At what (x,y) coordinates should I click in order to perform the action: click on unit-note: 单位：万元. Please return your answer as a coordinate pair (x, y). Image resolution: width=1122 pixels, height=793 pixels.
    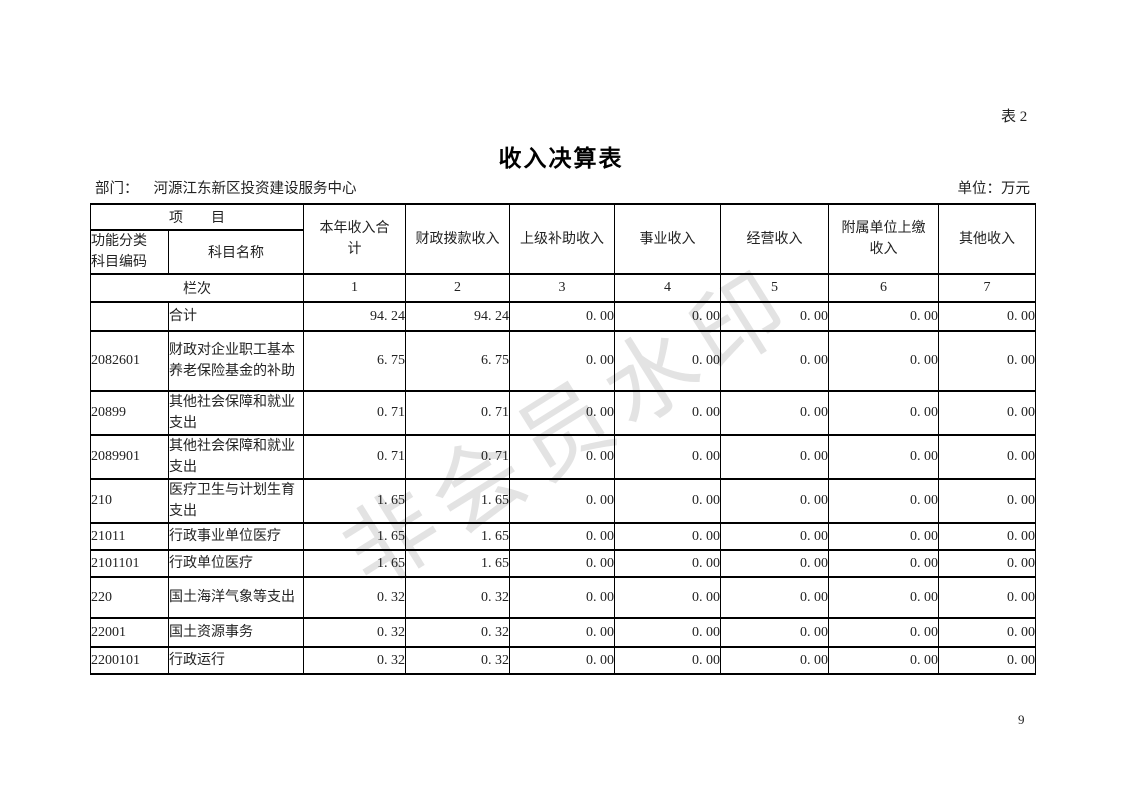
    Looking at the image, I should click on (994, 189).